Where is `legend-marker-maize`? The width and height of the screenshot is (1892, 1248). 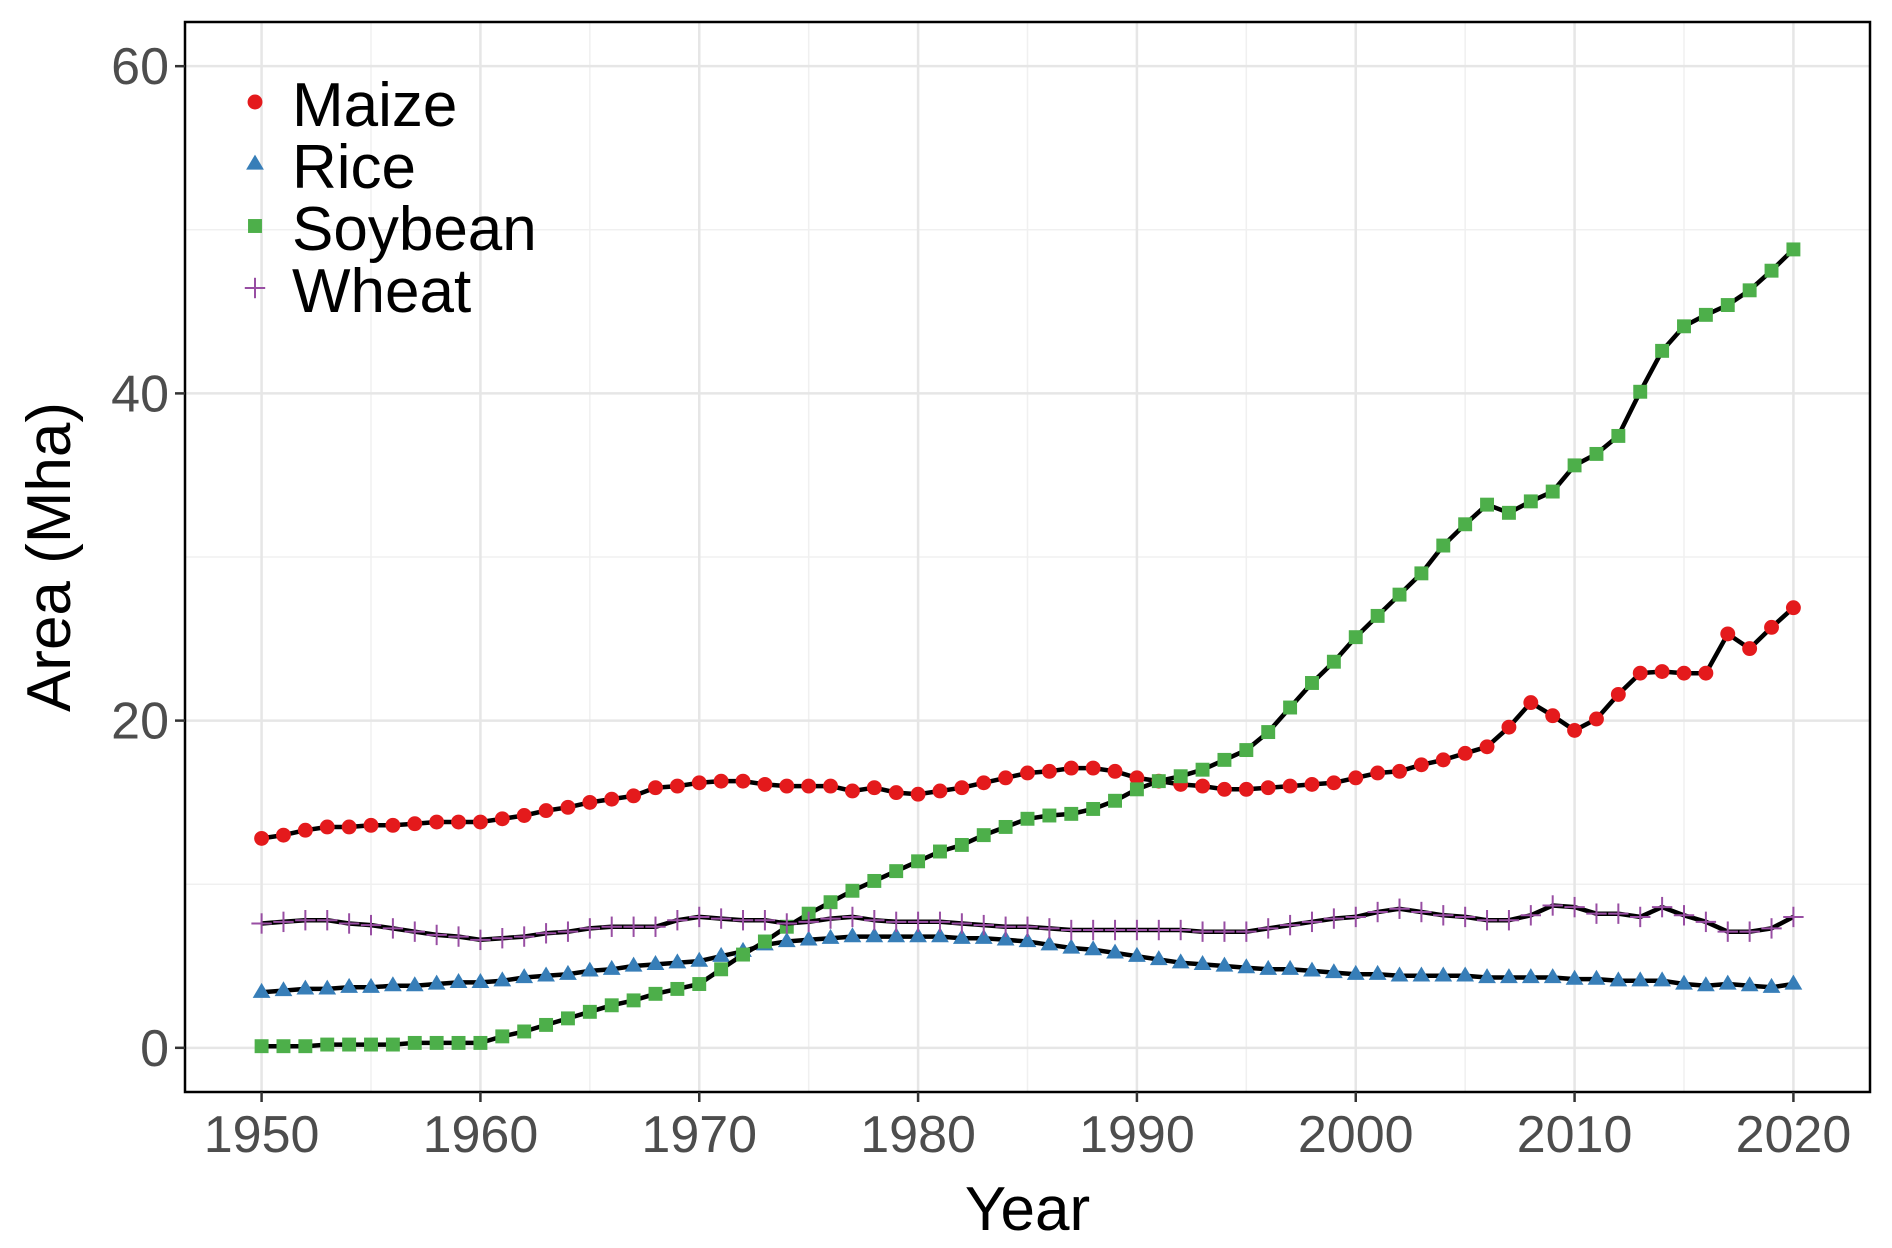
legend-marker-maize is located at coordinates (255, 102).